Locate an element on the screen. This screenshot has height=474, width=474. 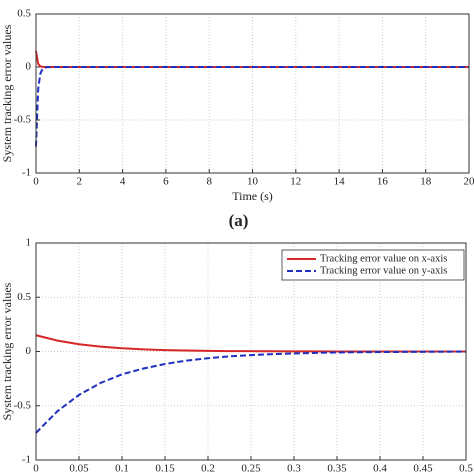
x-tick-label: 0.1 is located at coordinates (122, 468).